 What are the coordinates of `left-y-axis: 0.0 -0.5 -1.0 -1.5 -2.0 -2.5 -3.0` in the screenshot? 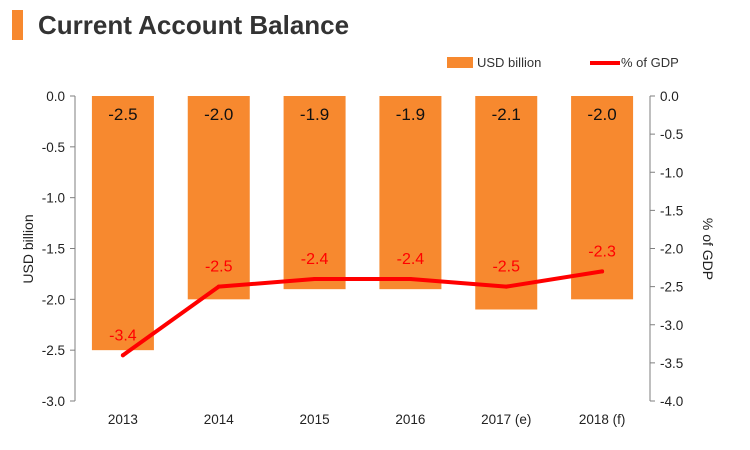 It's located at (59, 249).